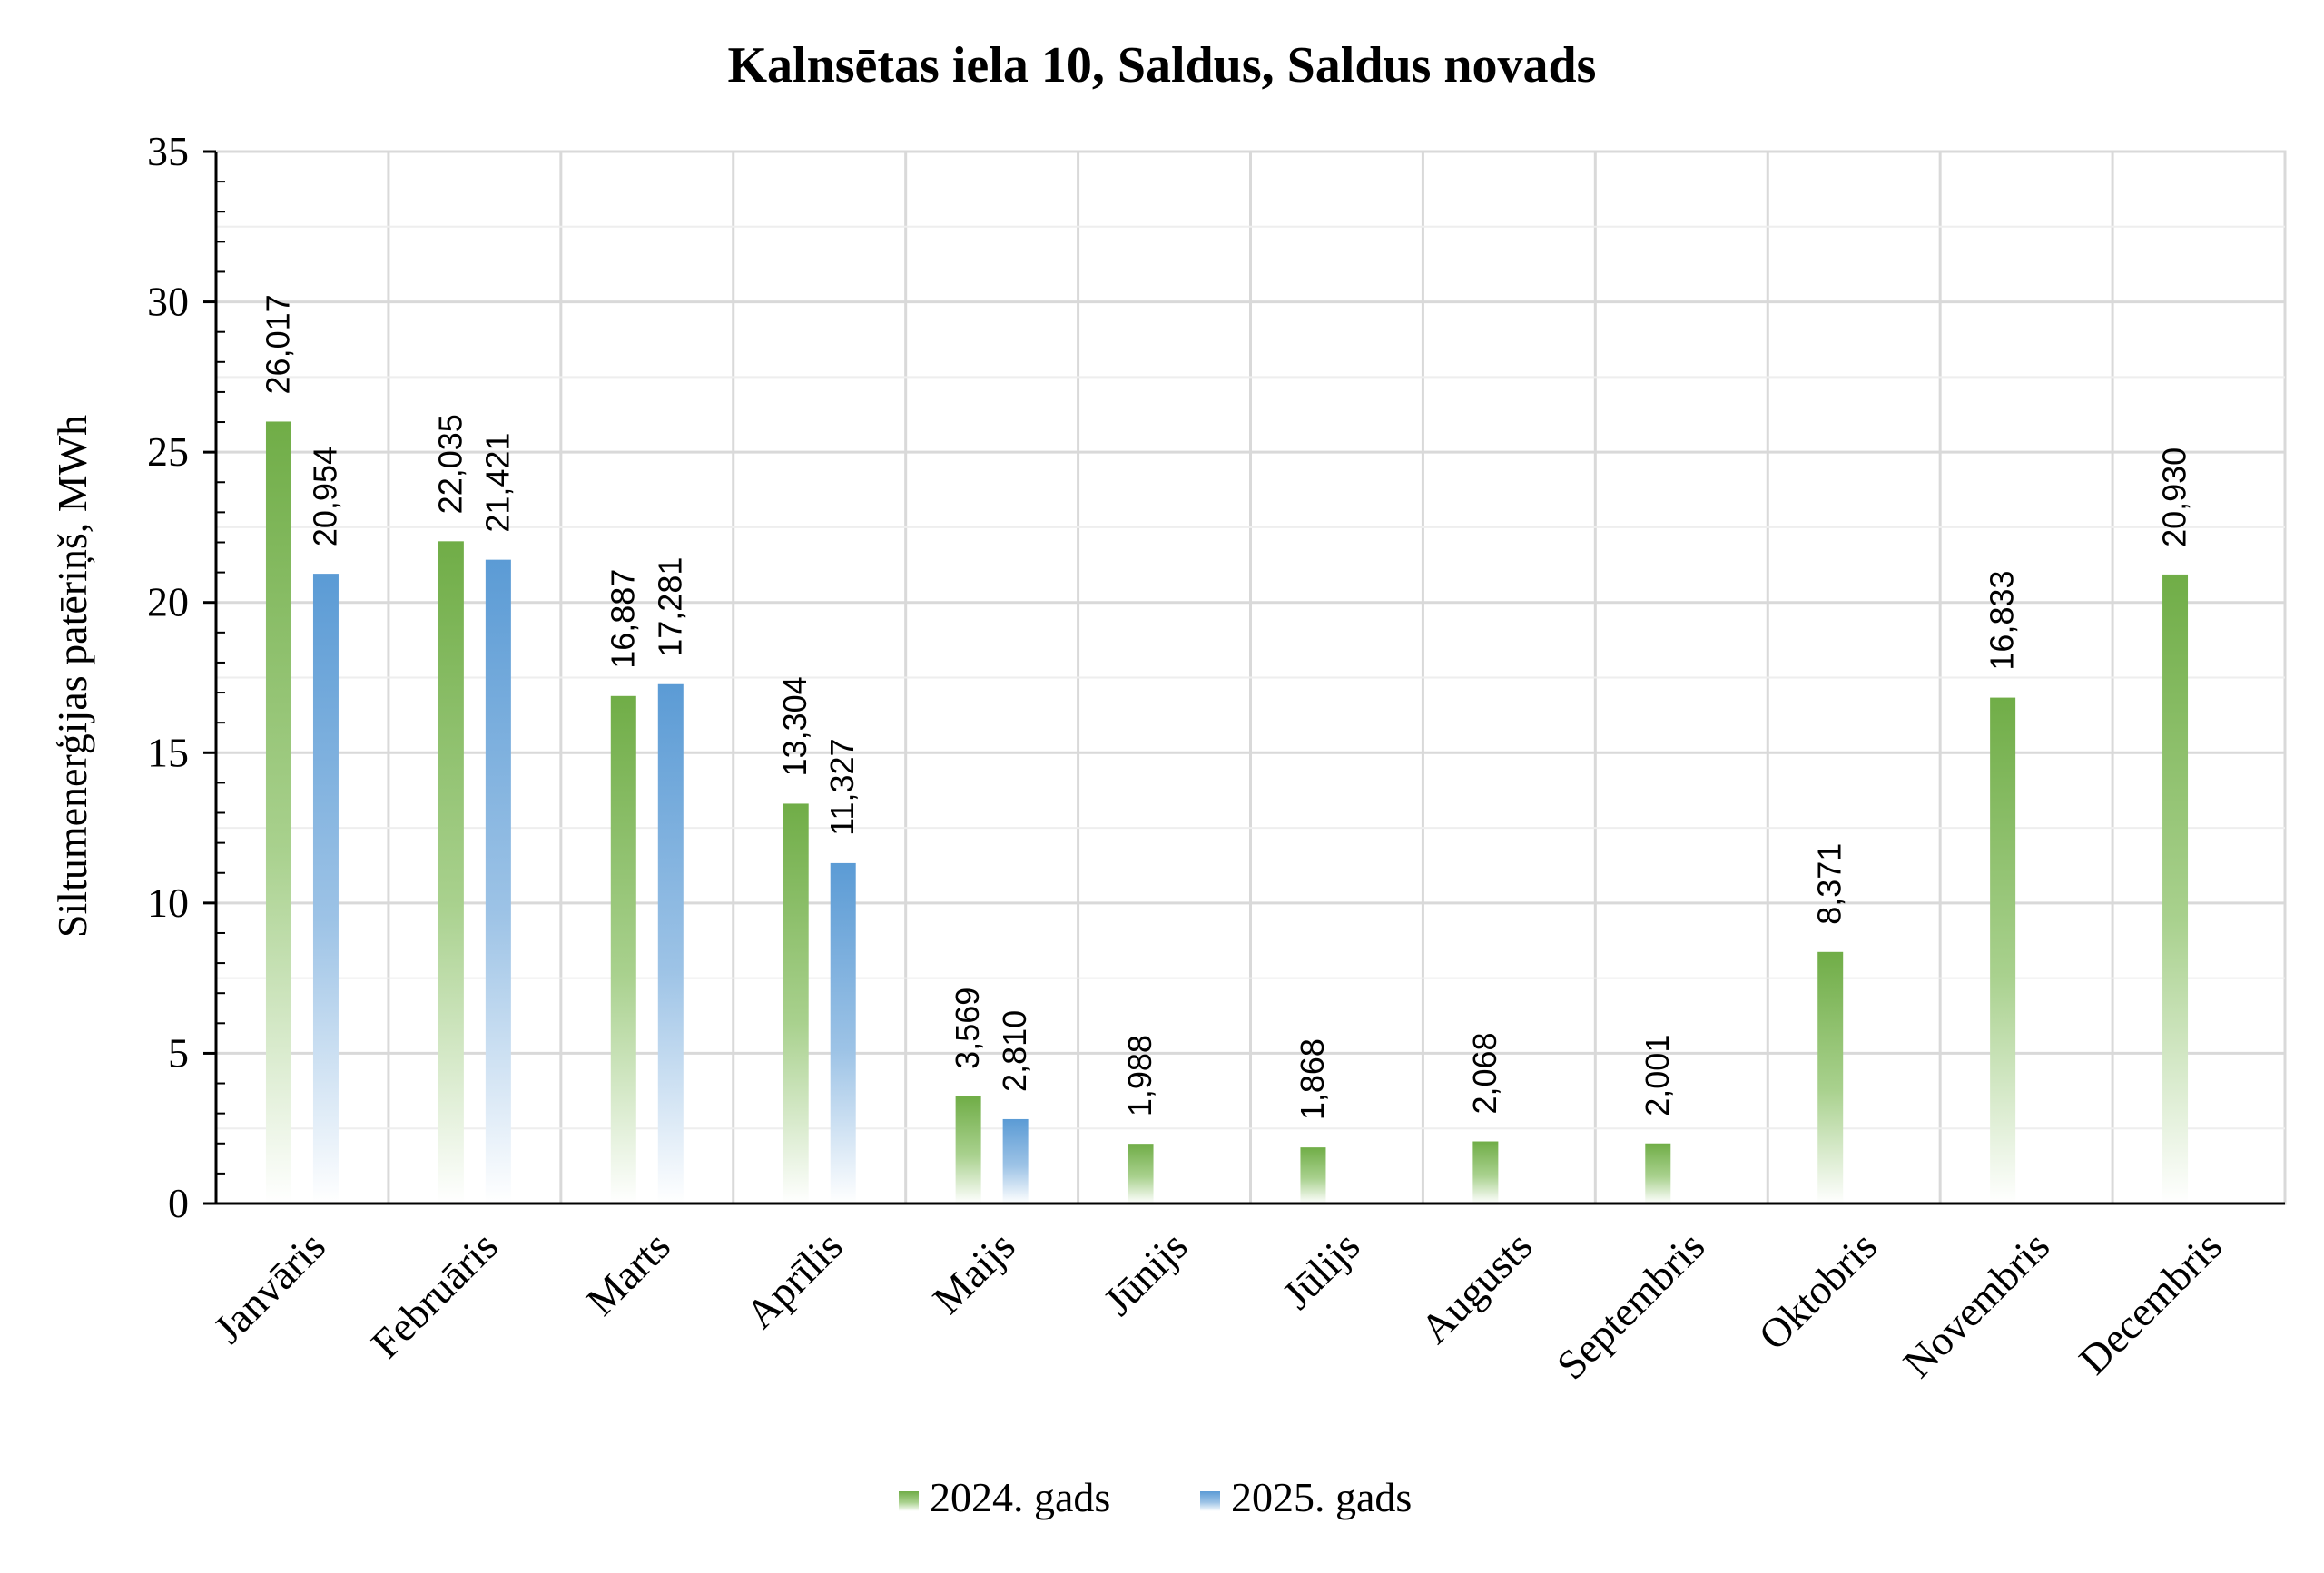 The height and width of the screenshot is (1573, 2324). I want to click on data-label: 26,017, so click(277, 344).